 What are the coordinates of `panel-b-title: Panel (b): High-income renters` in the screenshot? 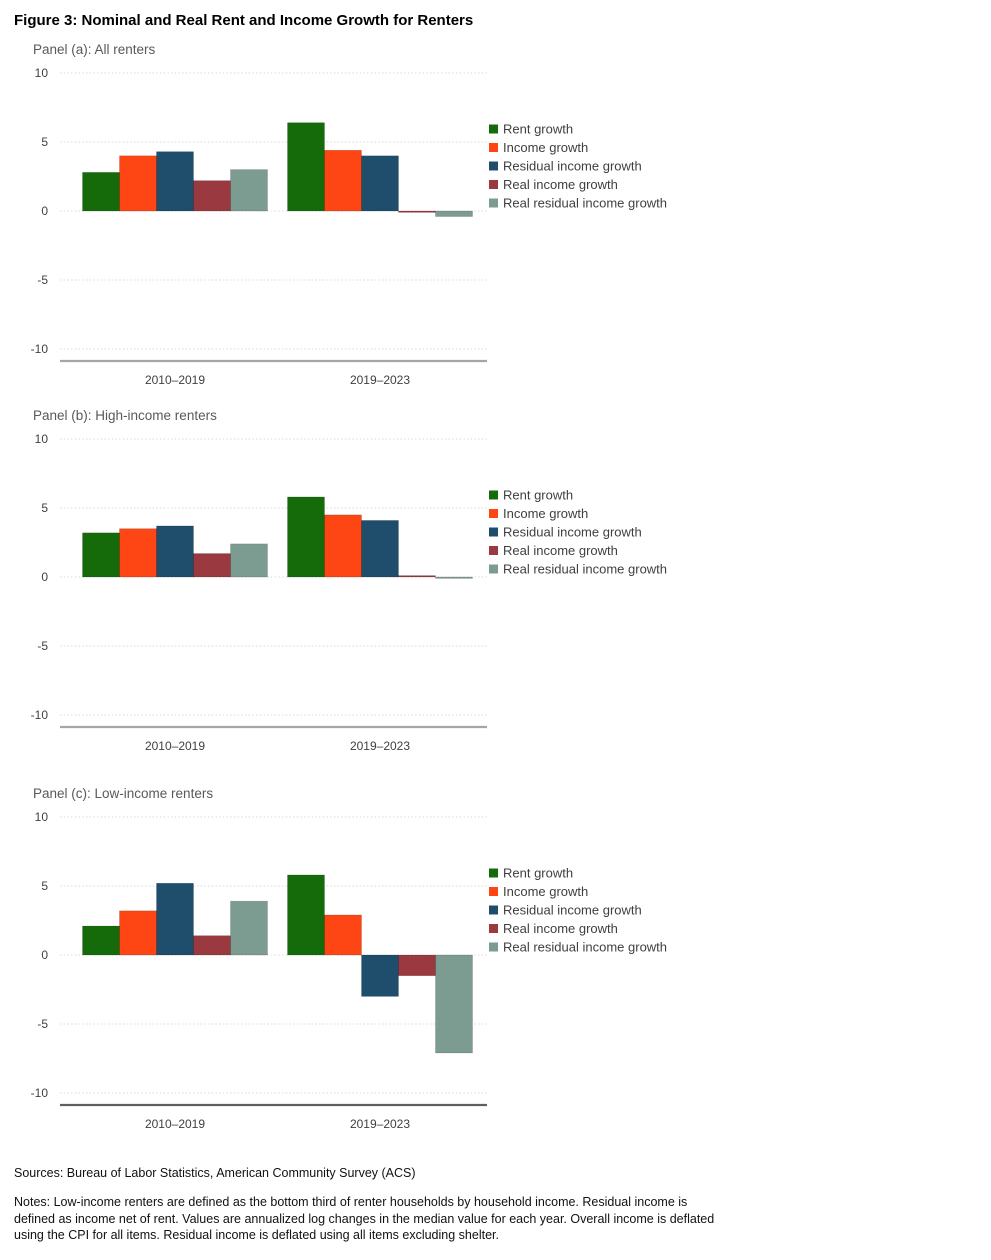 It's located at (125, 415).